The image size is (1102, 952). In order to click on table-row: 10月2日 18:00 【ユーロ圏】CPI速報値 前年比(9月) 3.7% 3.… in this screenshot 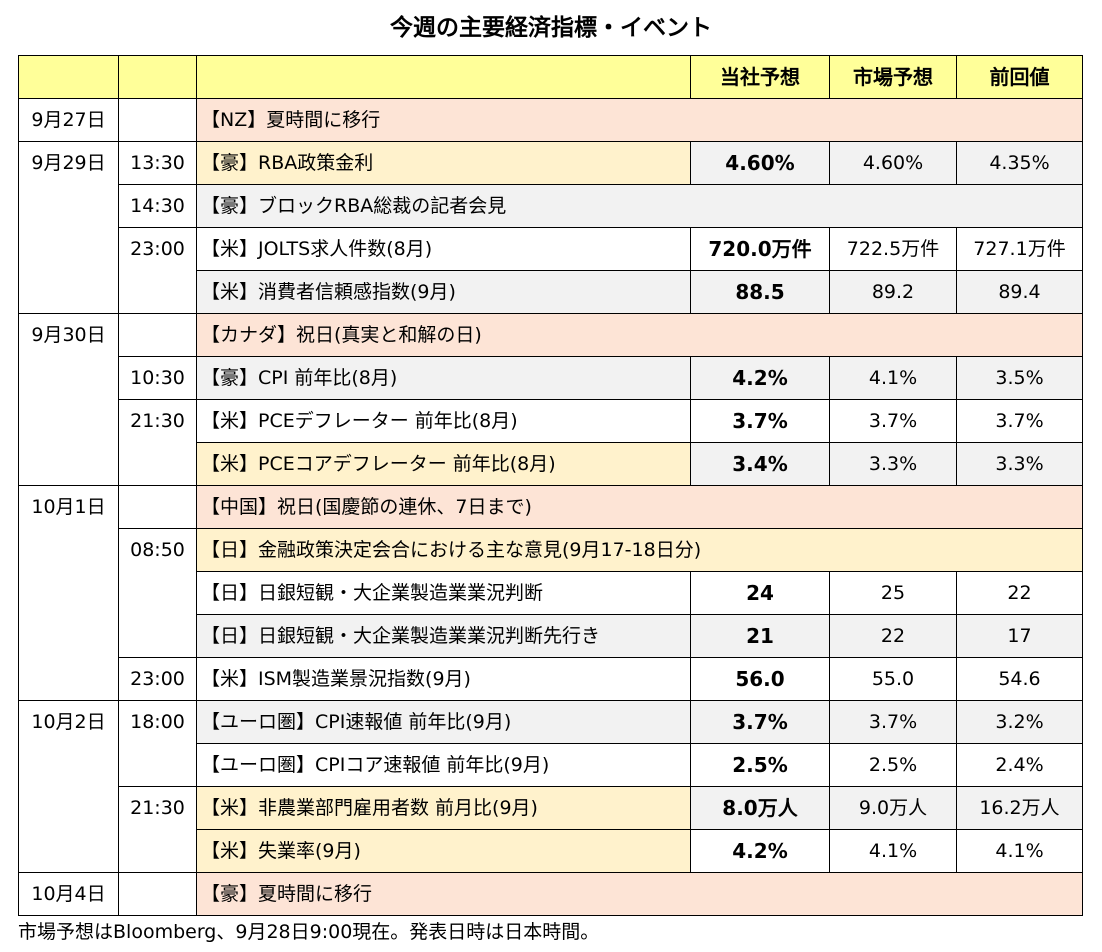, I will do `click(550, 722)`.